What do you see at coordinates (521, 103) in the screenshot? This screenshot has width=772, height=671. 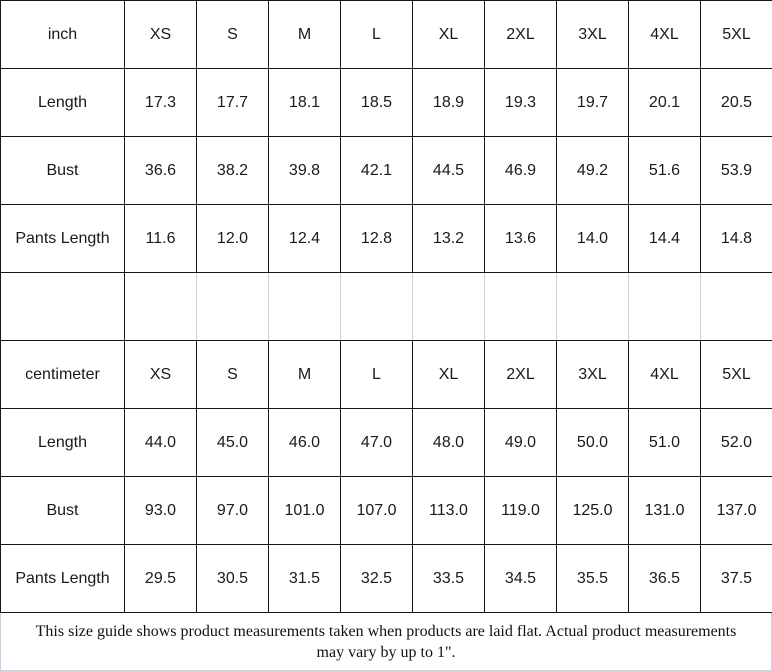 I see `measurement-cell: 19.3` at bounding box center [521, 103].